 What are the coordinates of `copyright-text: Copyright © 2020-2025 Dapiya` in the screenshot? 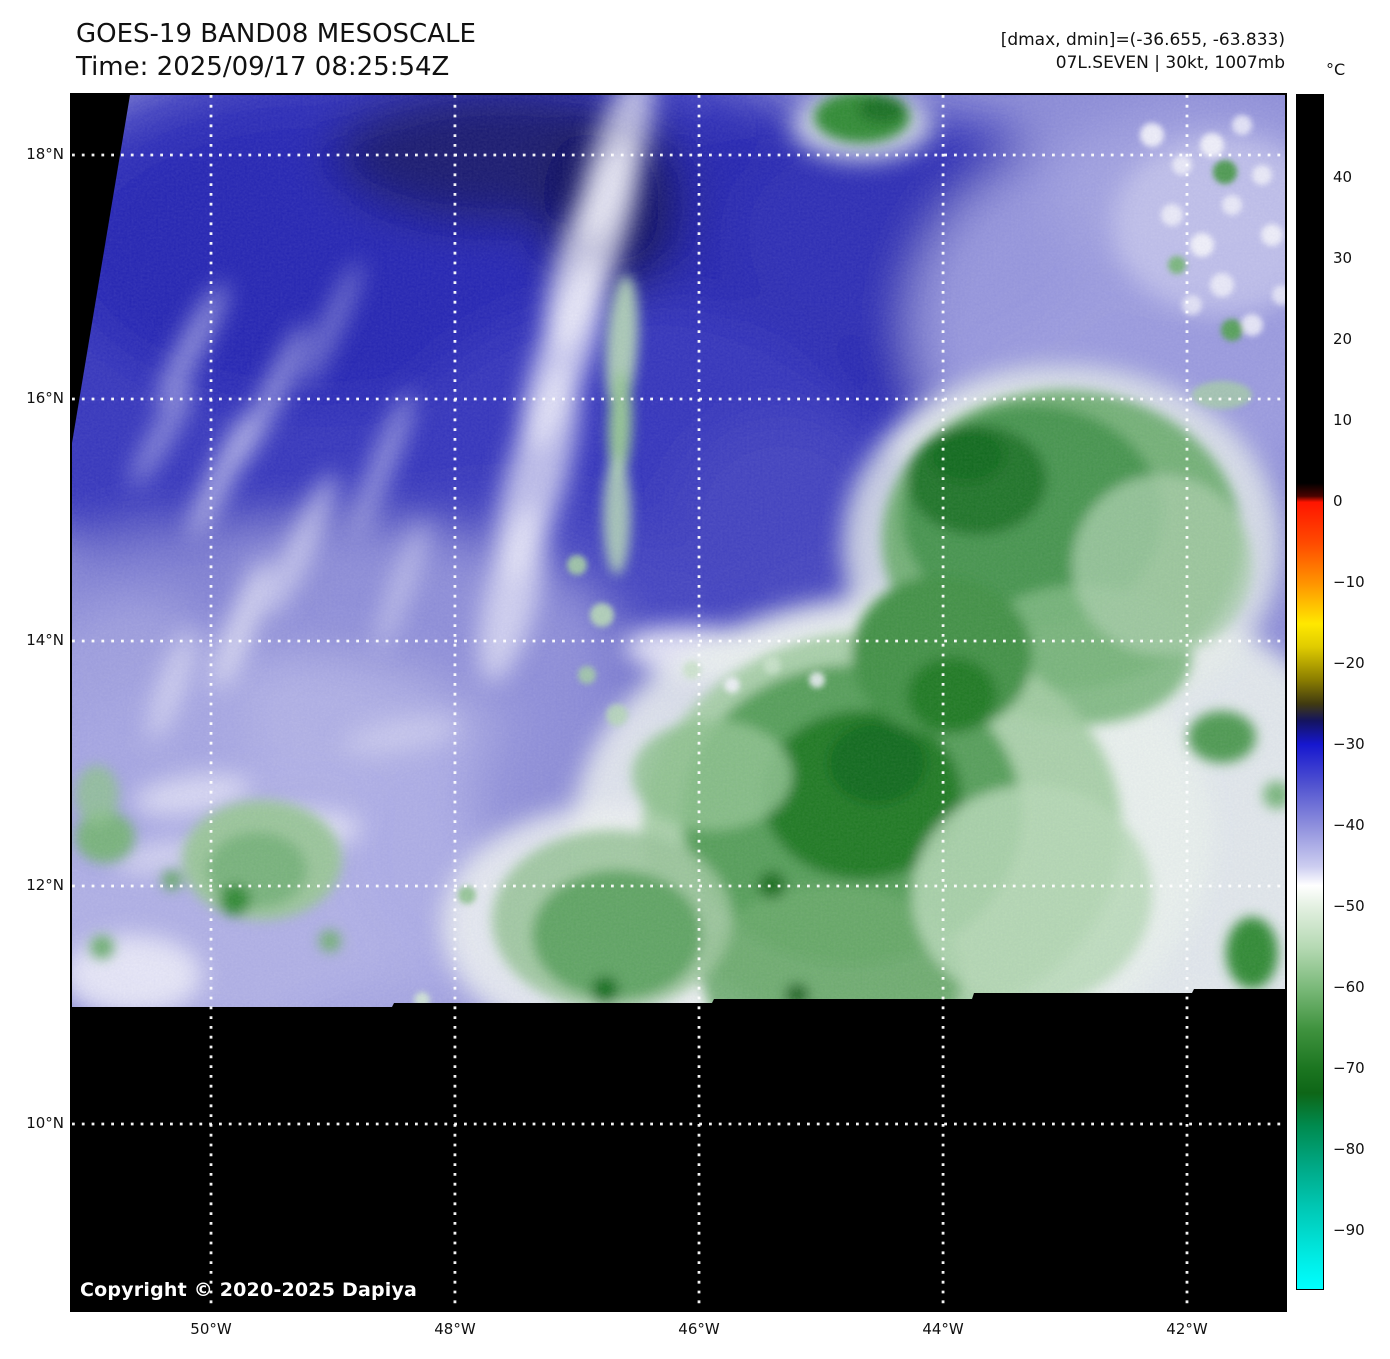 It's located at (249, 1290).